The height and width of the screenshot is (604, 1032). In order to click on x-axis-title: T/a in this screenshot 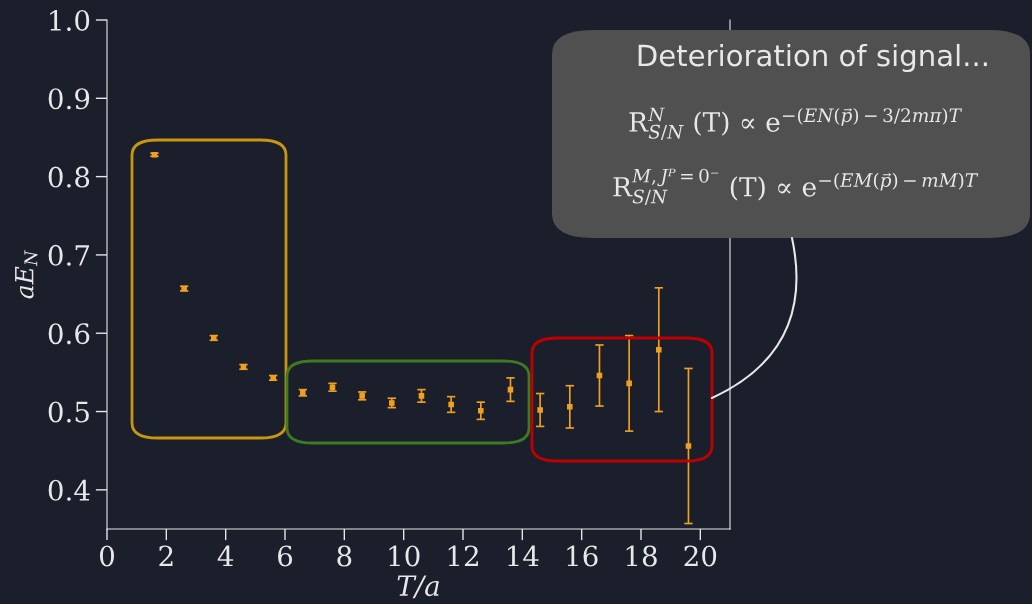, I will do `click(418, 587)`.